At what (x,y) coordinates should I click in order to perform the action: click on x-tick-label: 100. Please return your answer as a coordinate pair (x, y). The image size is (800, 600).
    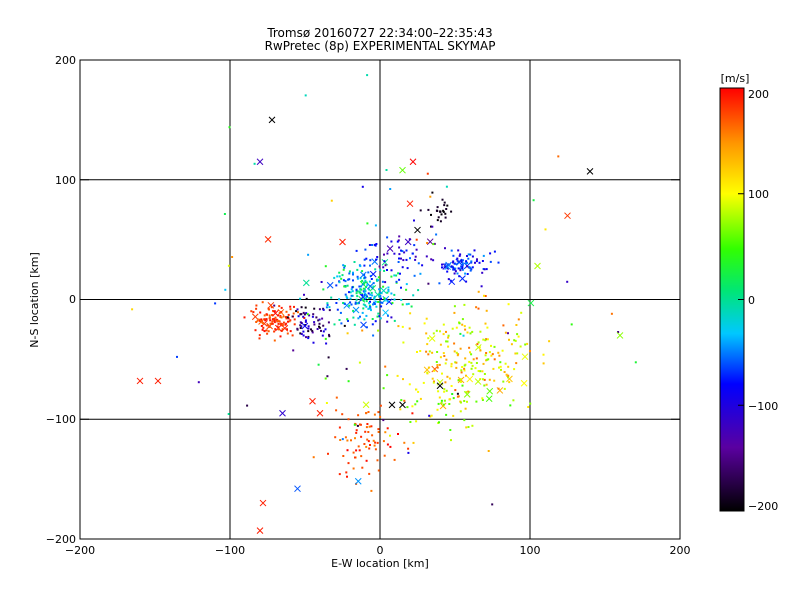
    Looking at the image, I should click on (530, 550).